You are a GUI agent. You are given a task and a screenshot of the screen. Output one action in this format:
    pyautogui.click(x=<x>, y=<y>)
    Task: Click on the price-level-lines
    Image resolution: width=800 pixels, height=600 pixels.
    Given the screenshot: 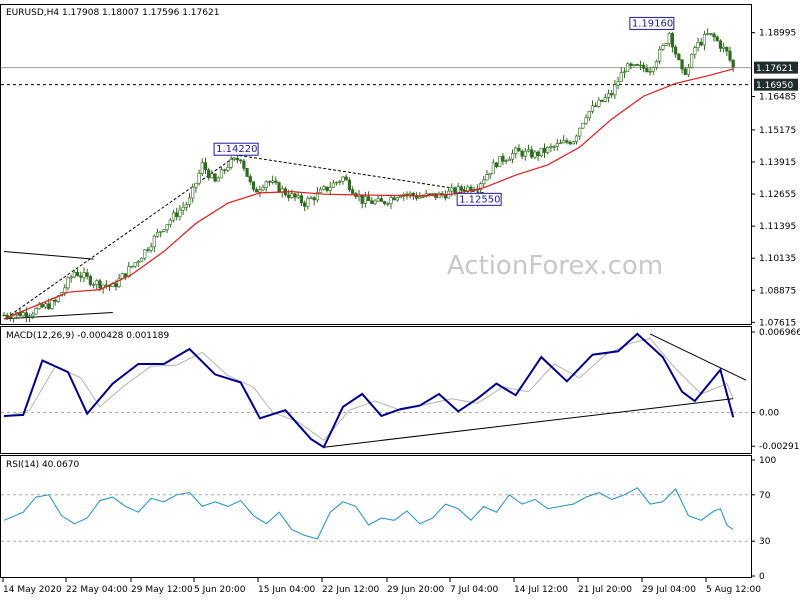 What is the action you would take?
    pyautogui.click(x=376, y=76)
    